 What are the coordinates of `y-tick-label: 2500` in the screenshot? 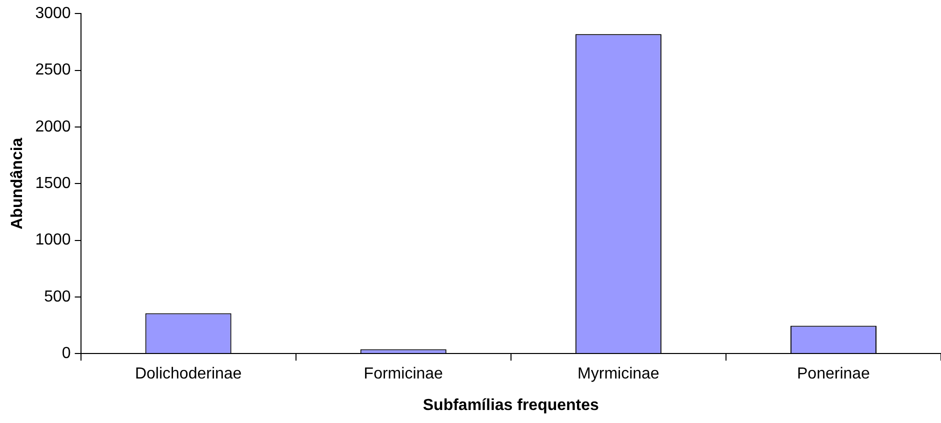 It's located at (53, 70).